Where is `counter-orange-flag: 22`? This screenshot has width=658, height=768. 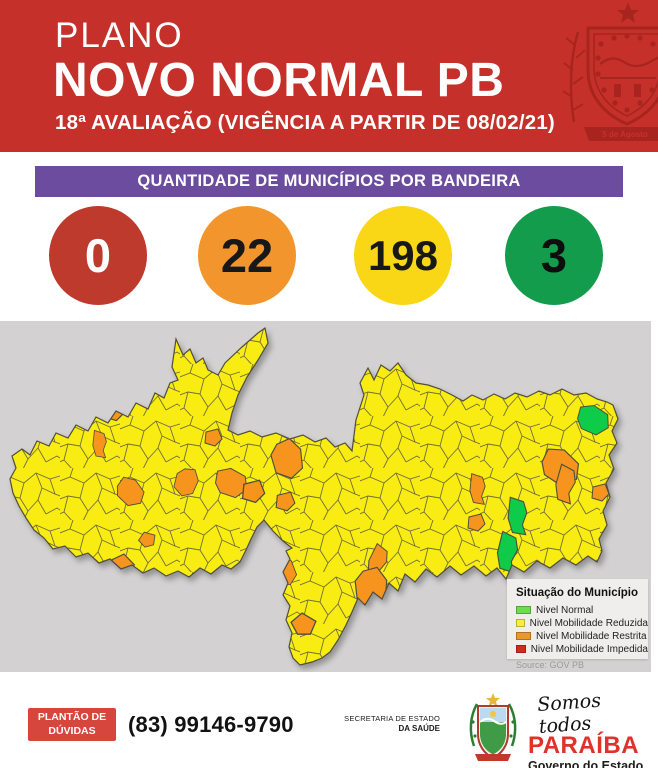
counter-orange-flag: 22 is located at coordinates (247, 255).